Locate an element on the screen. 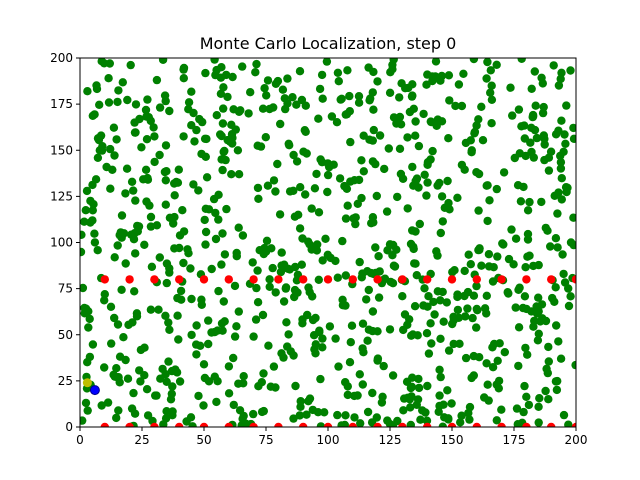 This screenshot has height=480, width=640. y-tick-label: 0 is located at coordinates (69, 427).